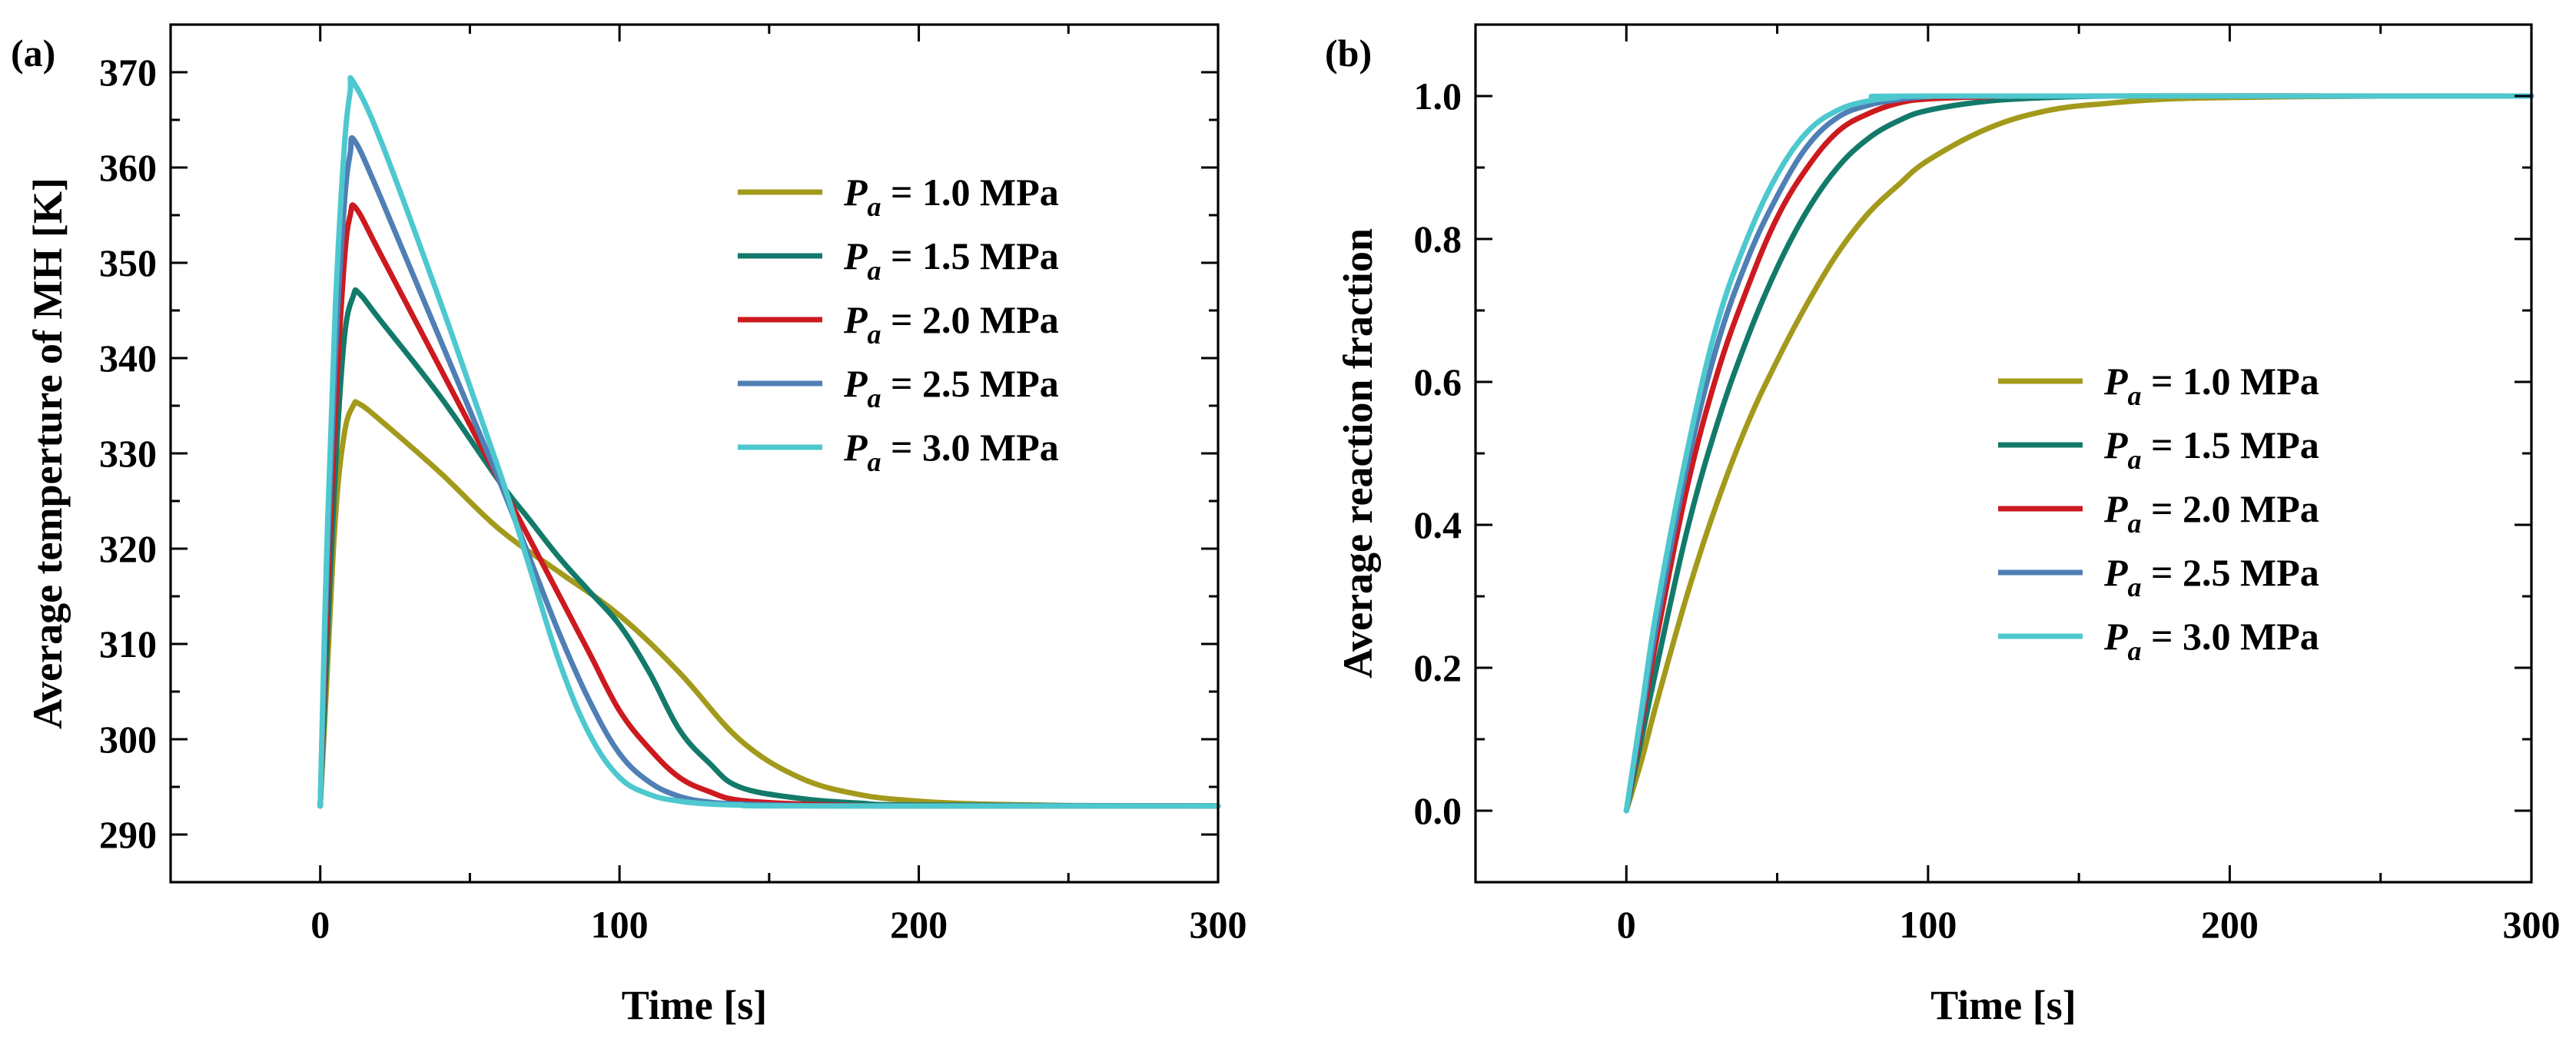  What do you see at coordinates (1438, 96) in the screenshot?
I see `y-tick-label: 1.0` at bounding box center [1438, 96].